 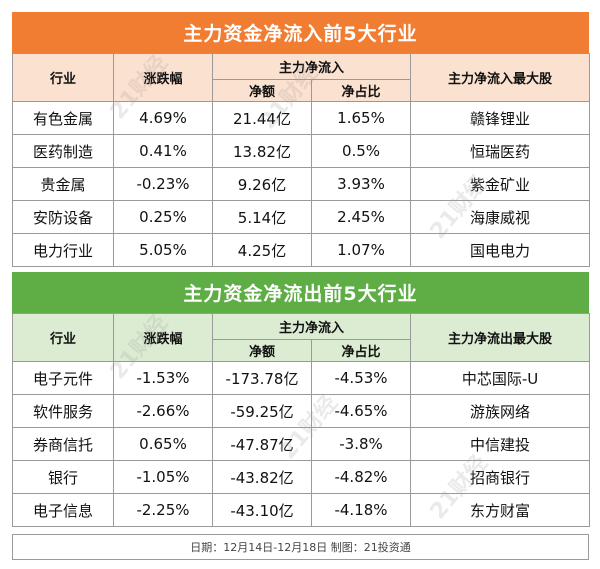 I want to click on industry-cell: 券商信托, so click(x=63, y=444).